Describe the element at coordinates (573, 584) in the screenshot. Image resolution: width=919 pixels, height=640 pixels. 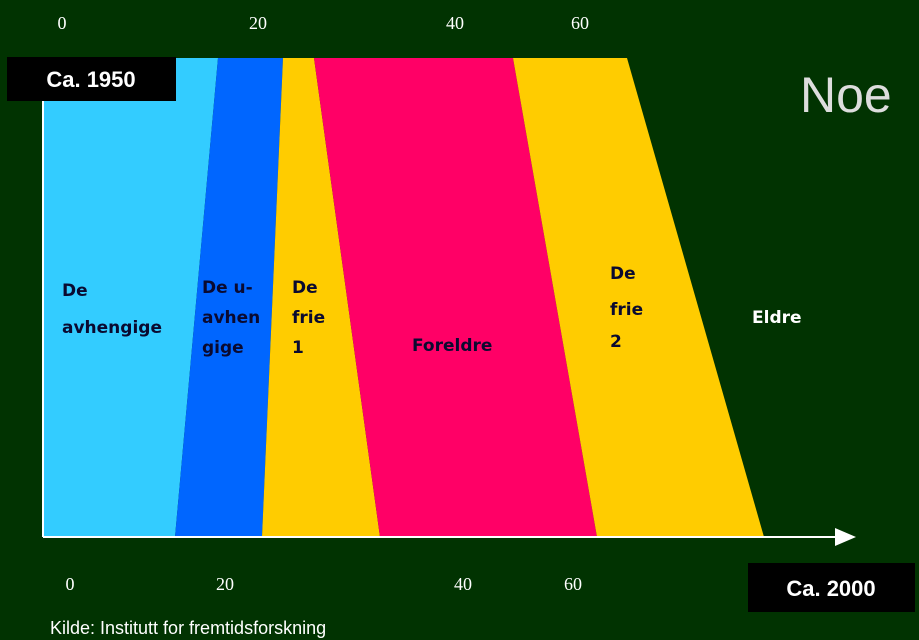
I see `bottom-tick: 60` at that location.